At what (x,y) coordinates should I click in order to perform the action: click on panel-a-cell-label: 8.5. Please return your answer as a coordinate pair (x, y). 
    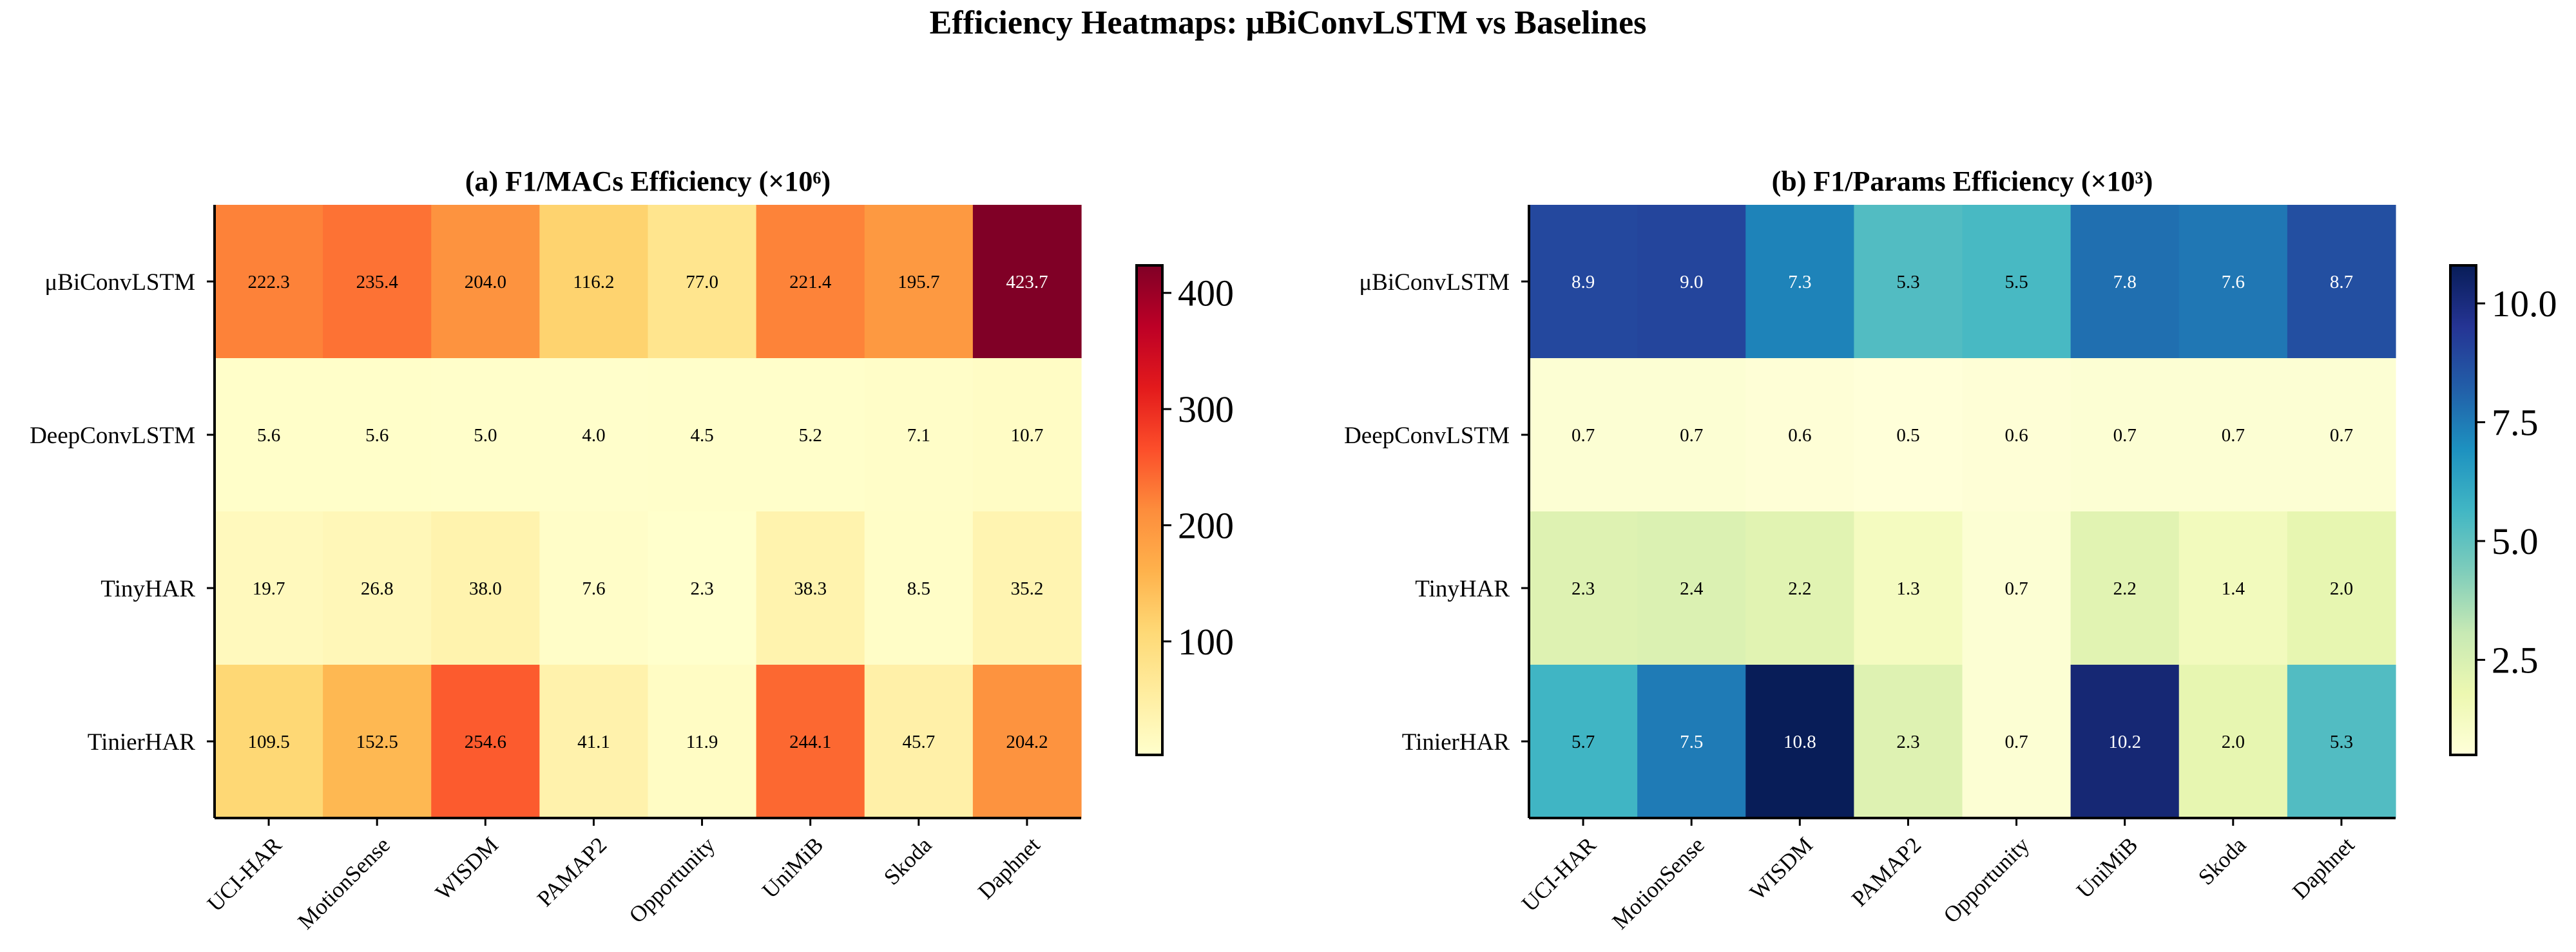
    Looking at the image, I should click on (919, 588).